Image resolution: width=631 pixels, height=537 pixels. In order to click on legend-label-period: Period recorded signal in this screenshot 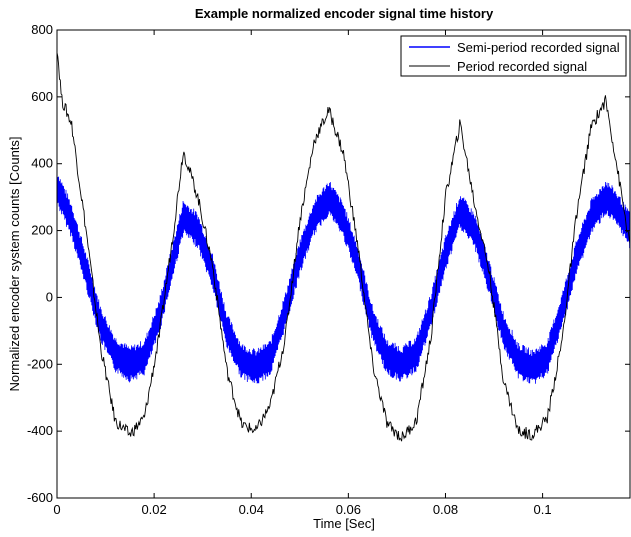, I will do `click(522, 66)`.